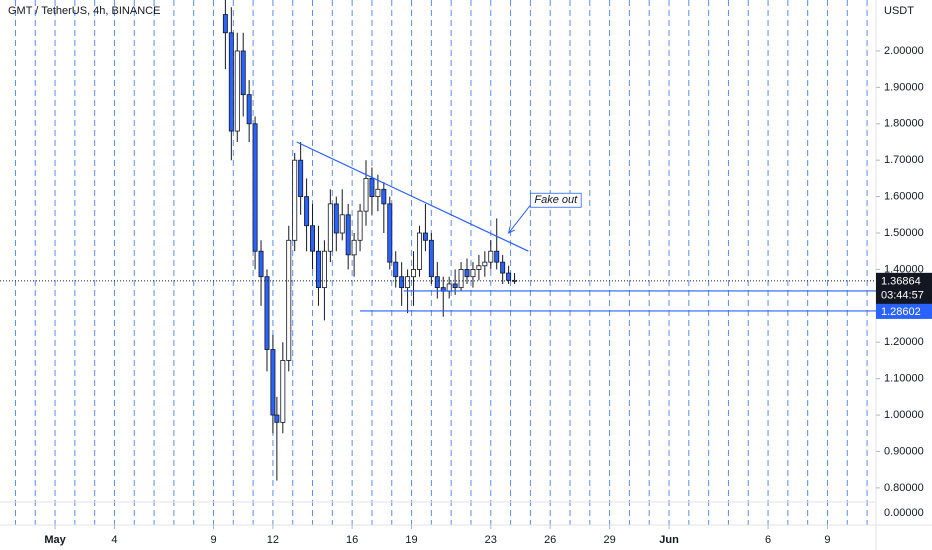 This screenshot has width=932, height=550. Describe the element at coordinates (904, 269) in the screenshot. I see `y-tick-label: 1.40000` at that location.